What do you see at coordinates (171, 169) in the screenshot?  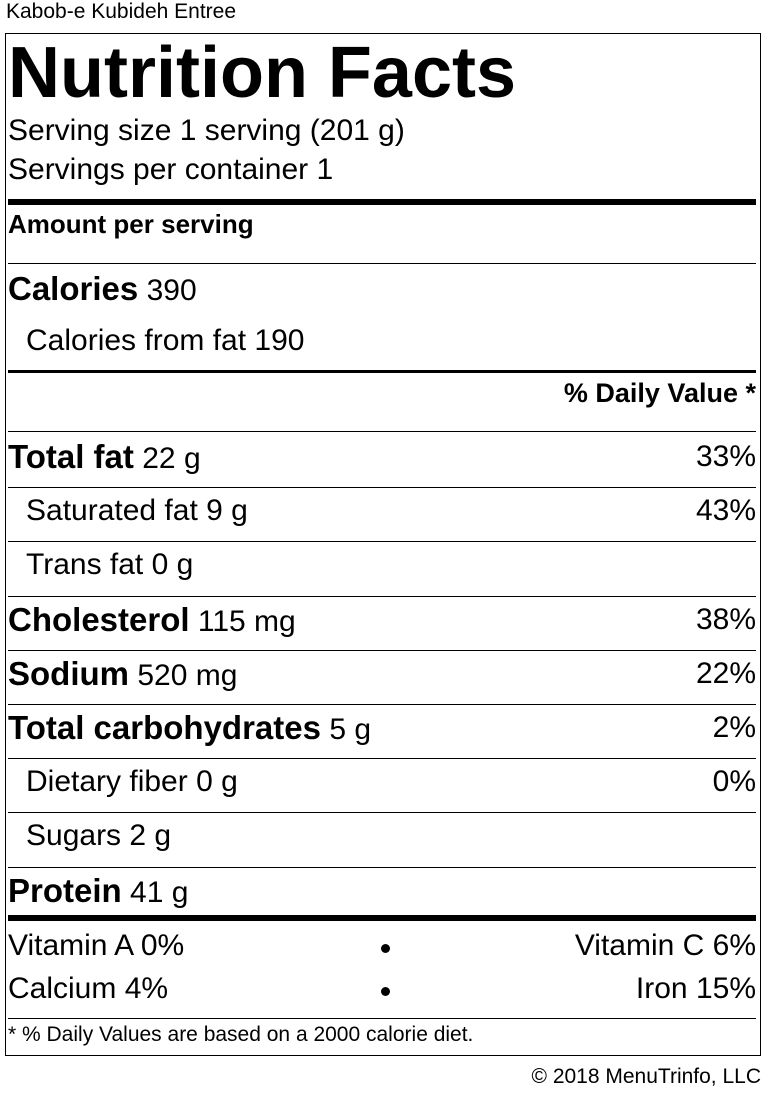 I see `servings-per-container: Servings per container 1` at bounding box center [171, 169].